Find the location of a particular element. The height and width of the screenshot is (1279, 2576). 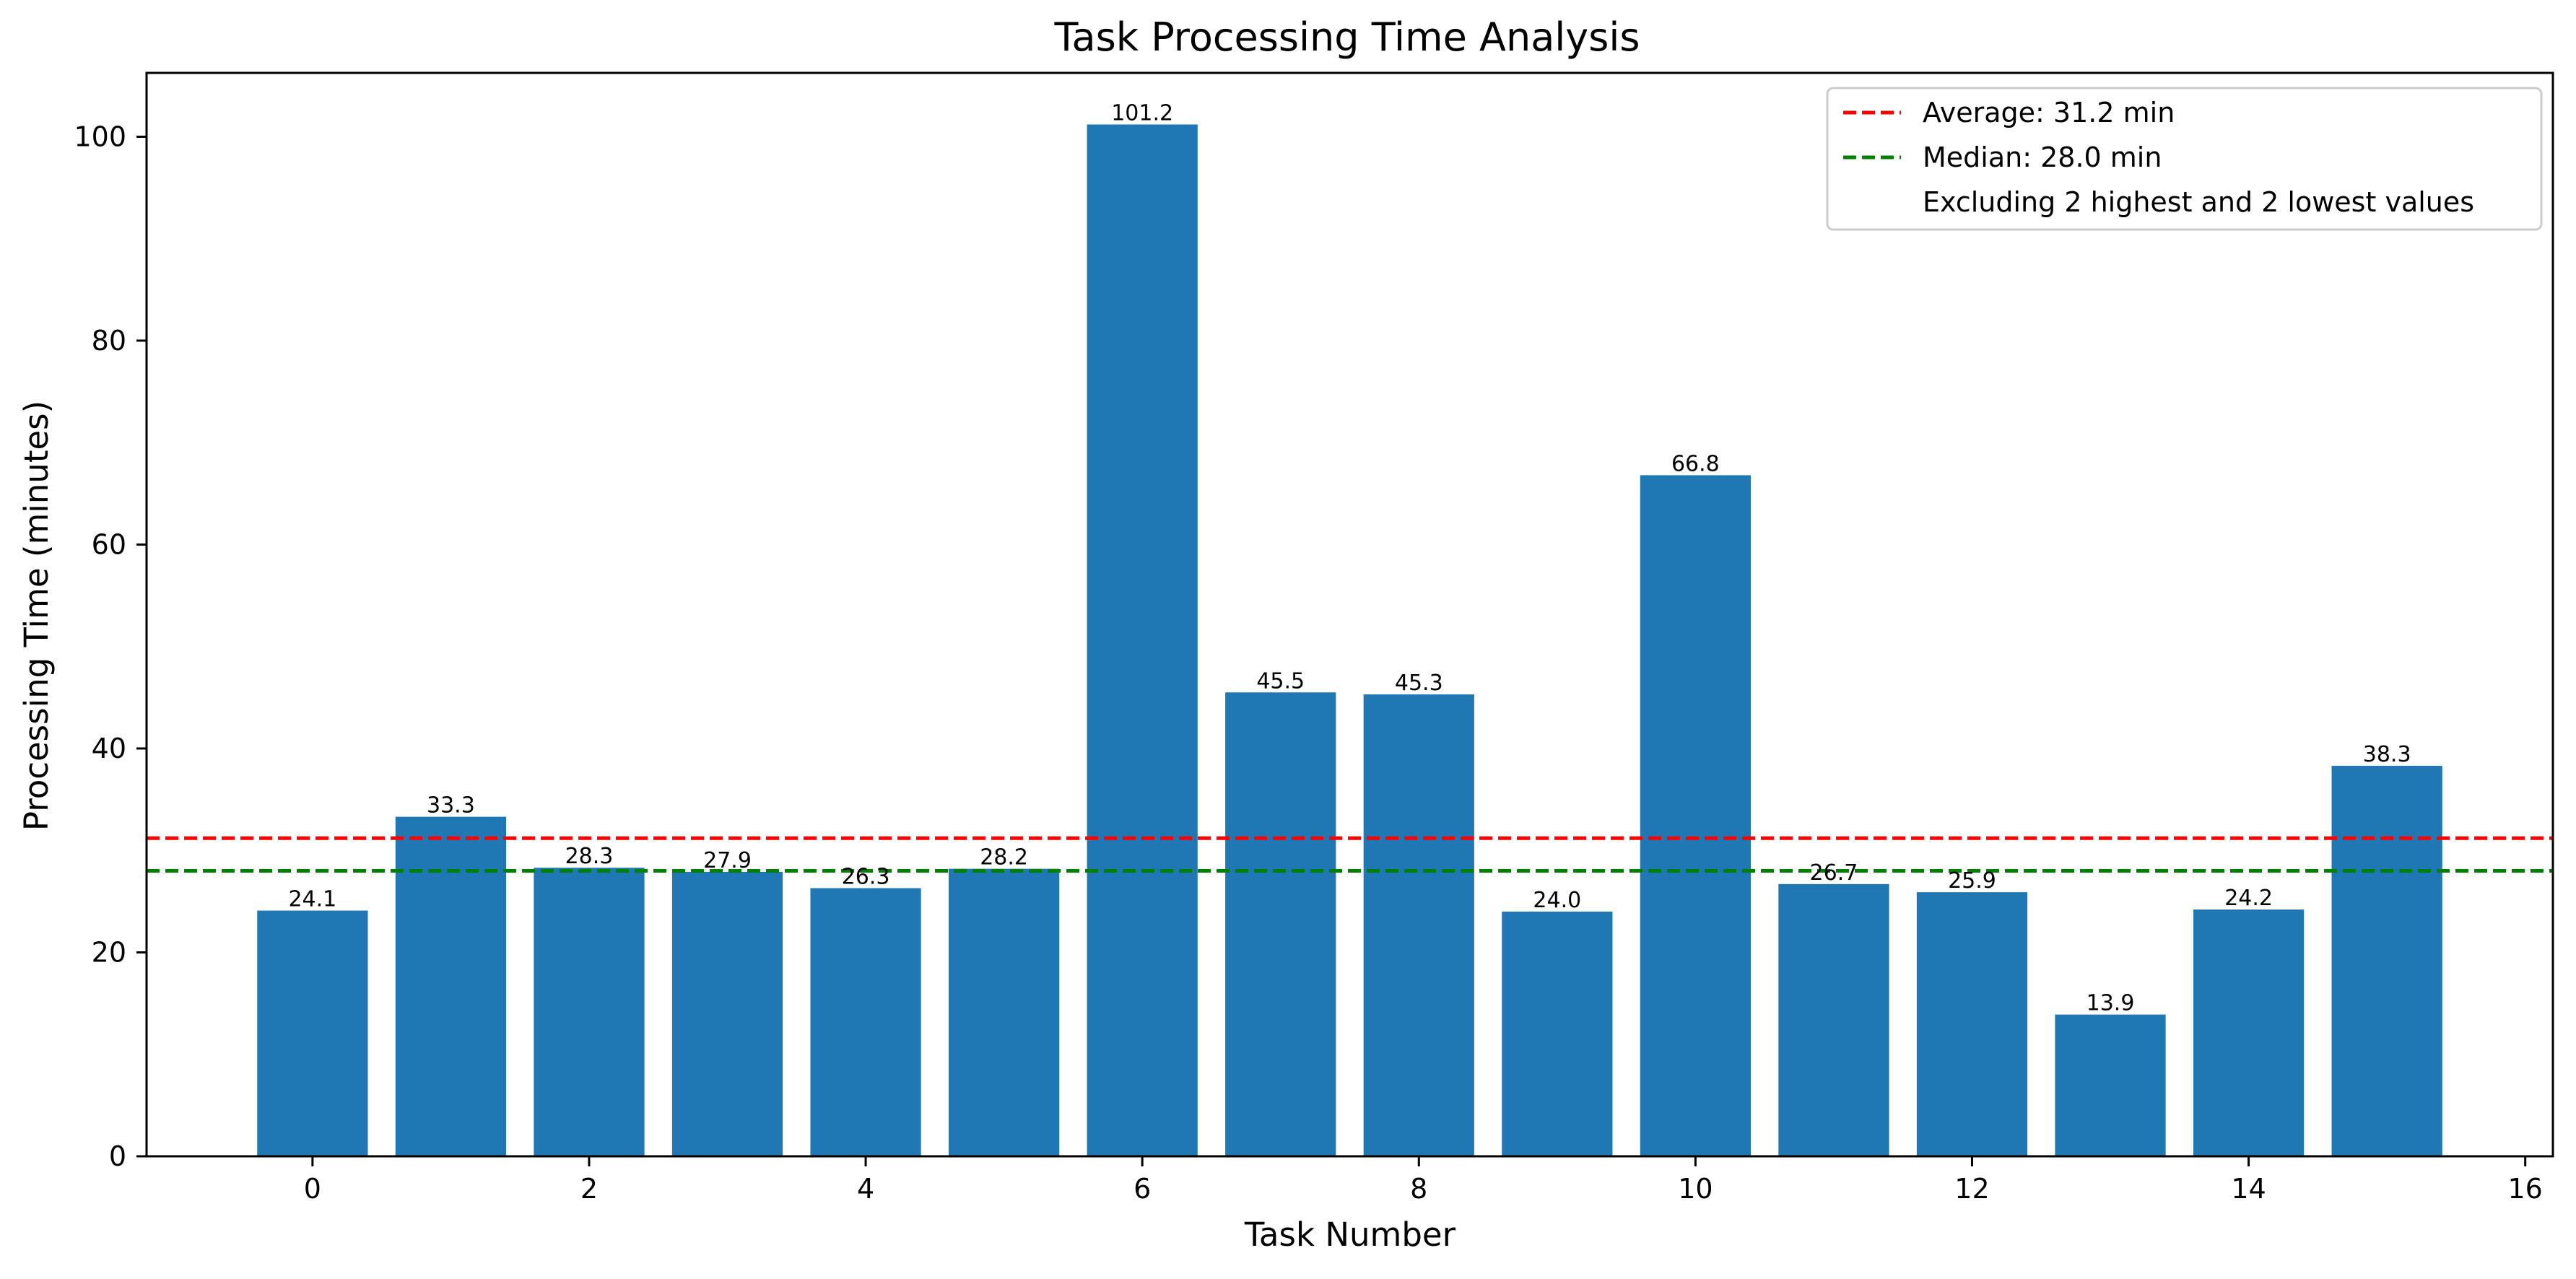

y-axis: 0 20 40 60 80 100 is located at coordinates (110, 646).